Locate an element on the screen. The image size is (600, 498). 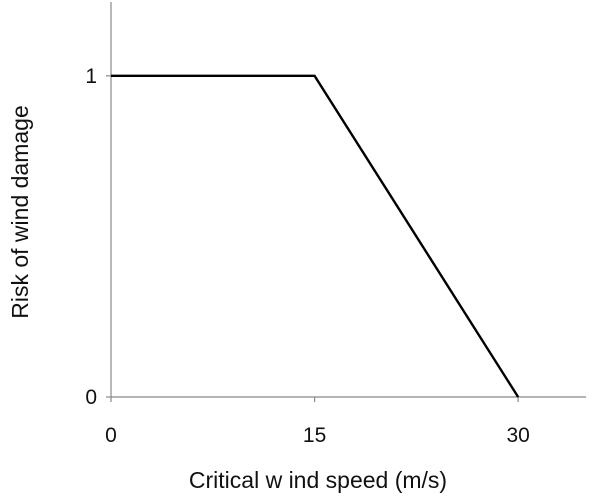
x-ticks: 0 15 30 is located at coordinates (317, 422).